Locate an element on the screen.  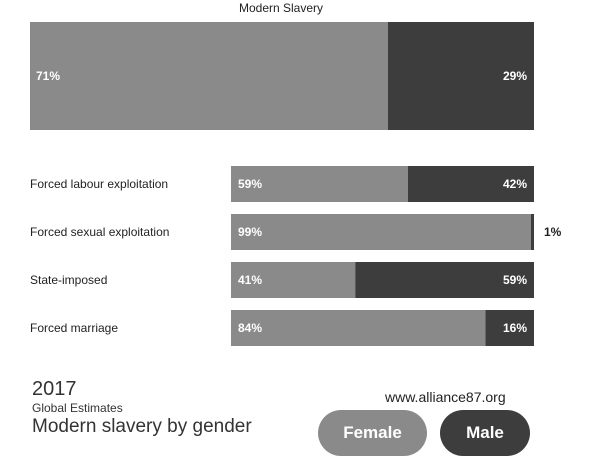
male-value-label: 16% is located at coordinates (515, 328).